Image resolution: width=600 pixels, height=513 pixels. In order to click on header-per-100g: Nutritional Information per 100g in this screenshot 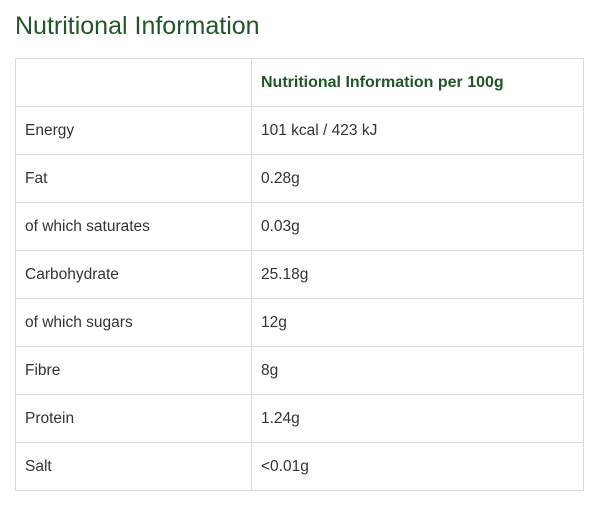, I will do `click(417, 82)`.